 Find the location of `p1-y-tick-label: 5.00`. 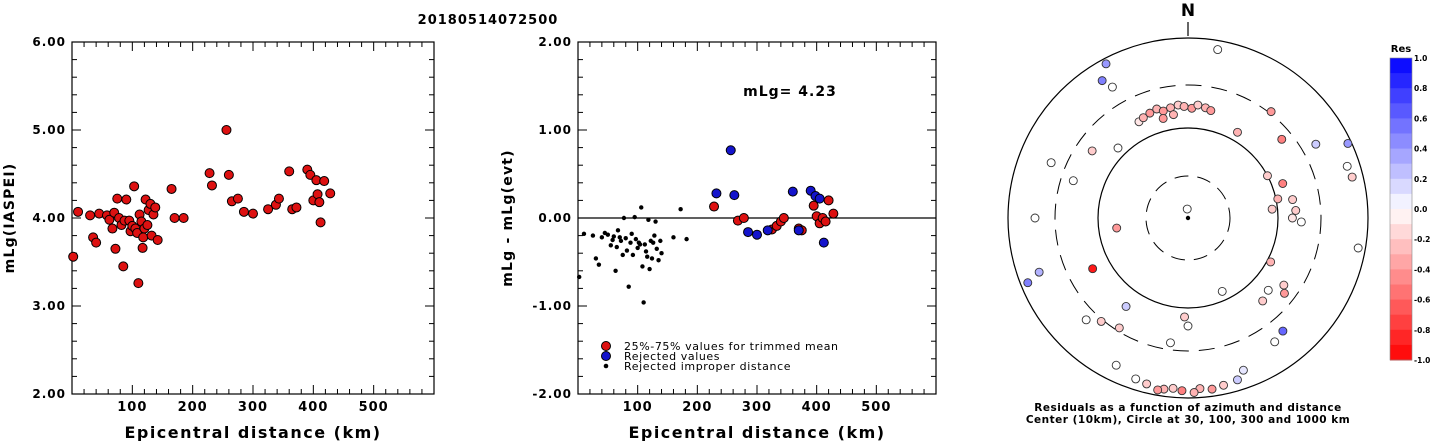

p1-y-tick-label: 5.00 is located at coordinates (49, 130).